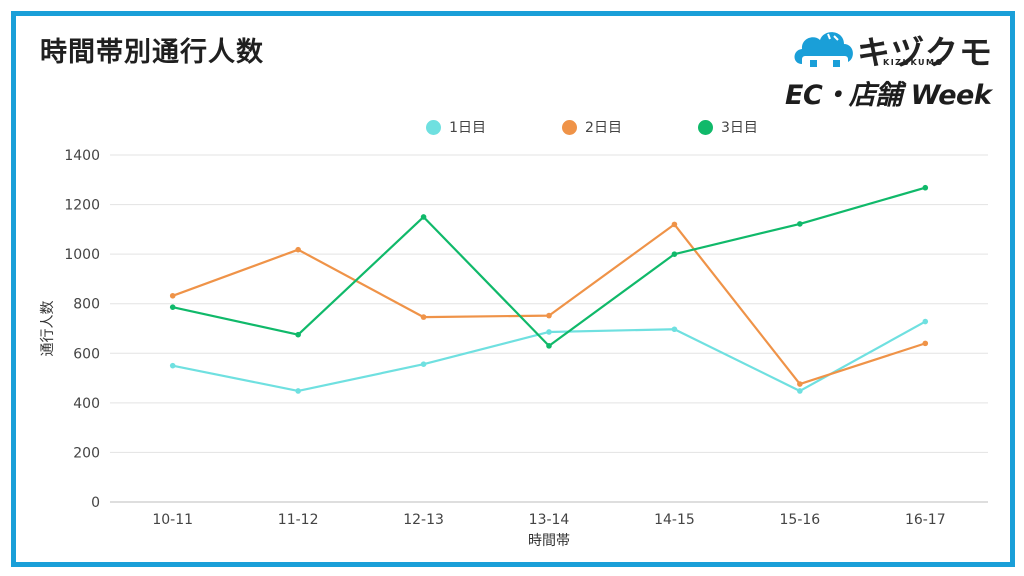 This screenshot has width=1024, height=576. Describe the element at coordinates (603, 128) in the screenshot. I see `legend-label: 2日目` at that location.